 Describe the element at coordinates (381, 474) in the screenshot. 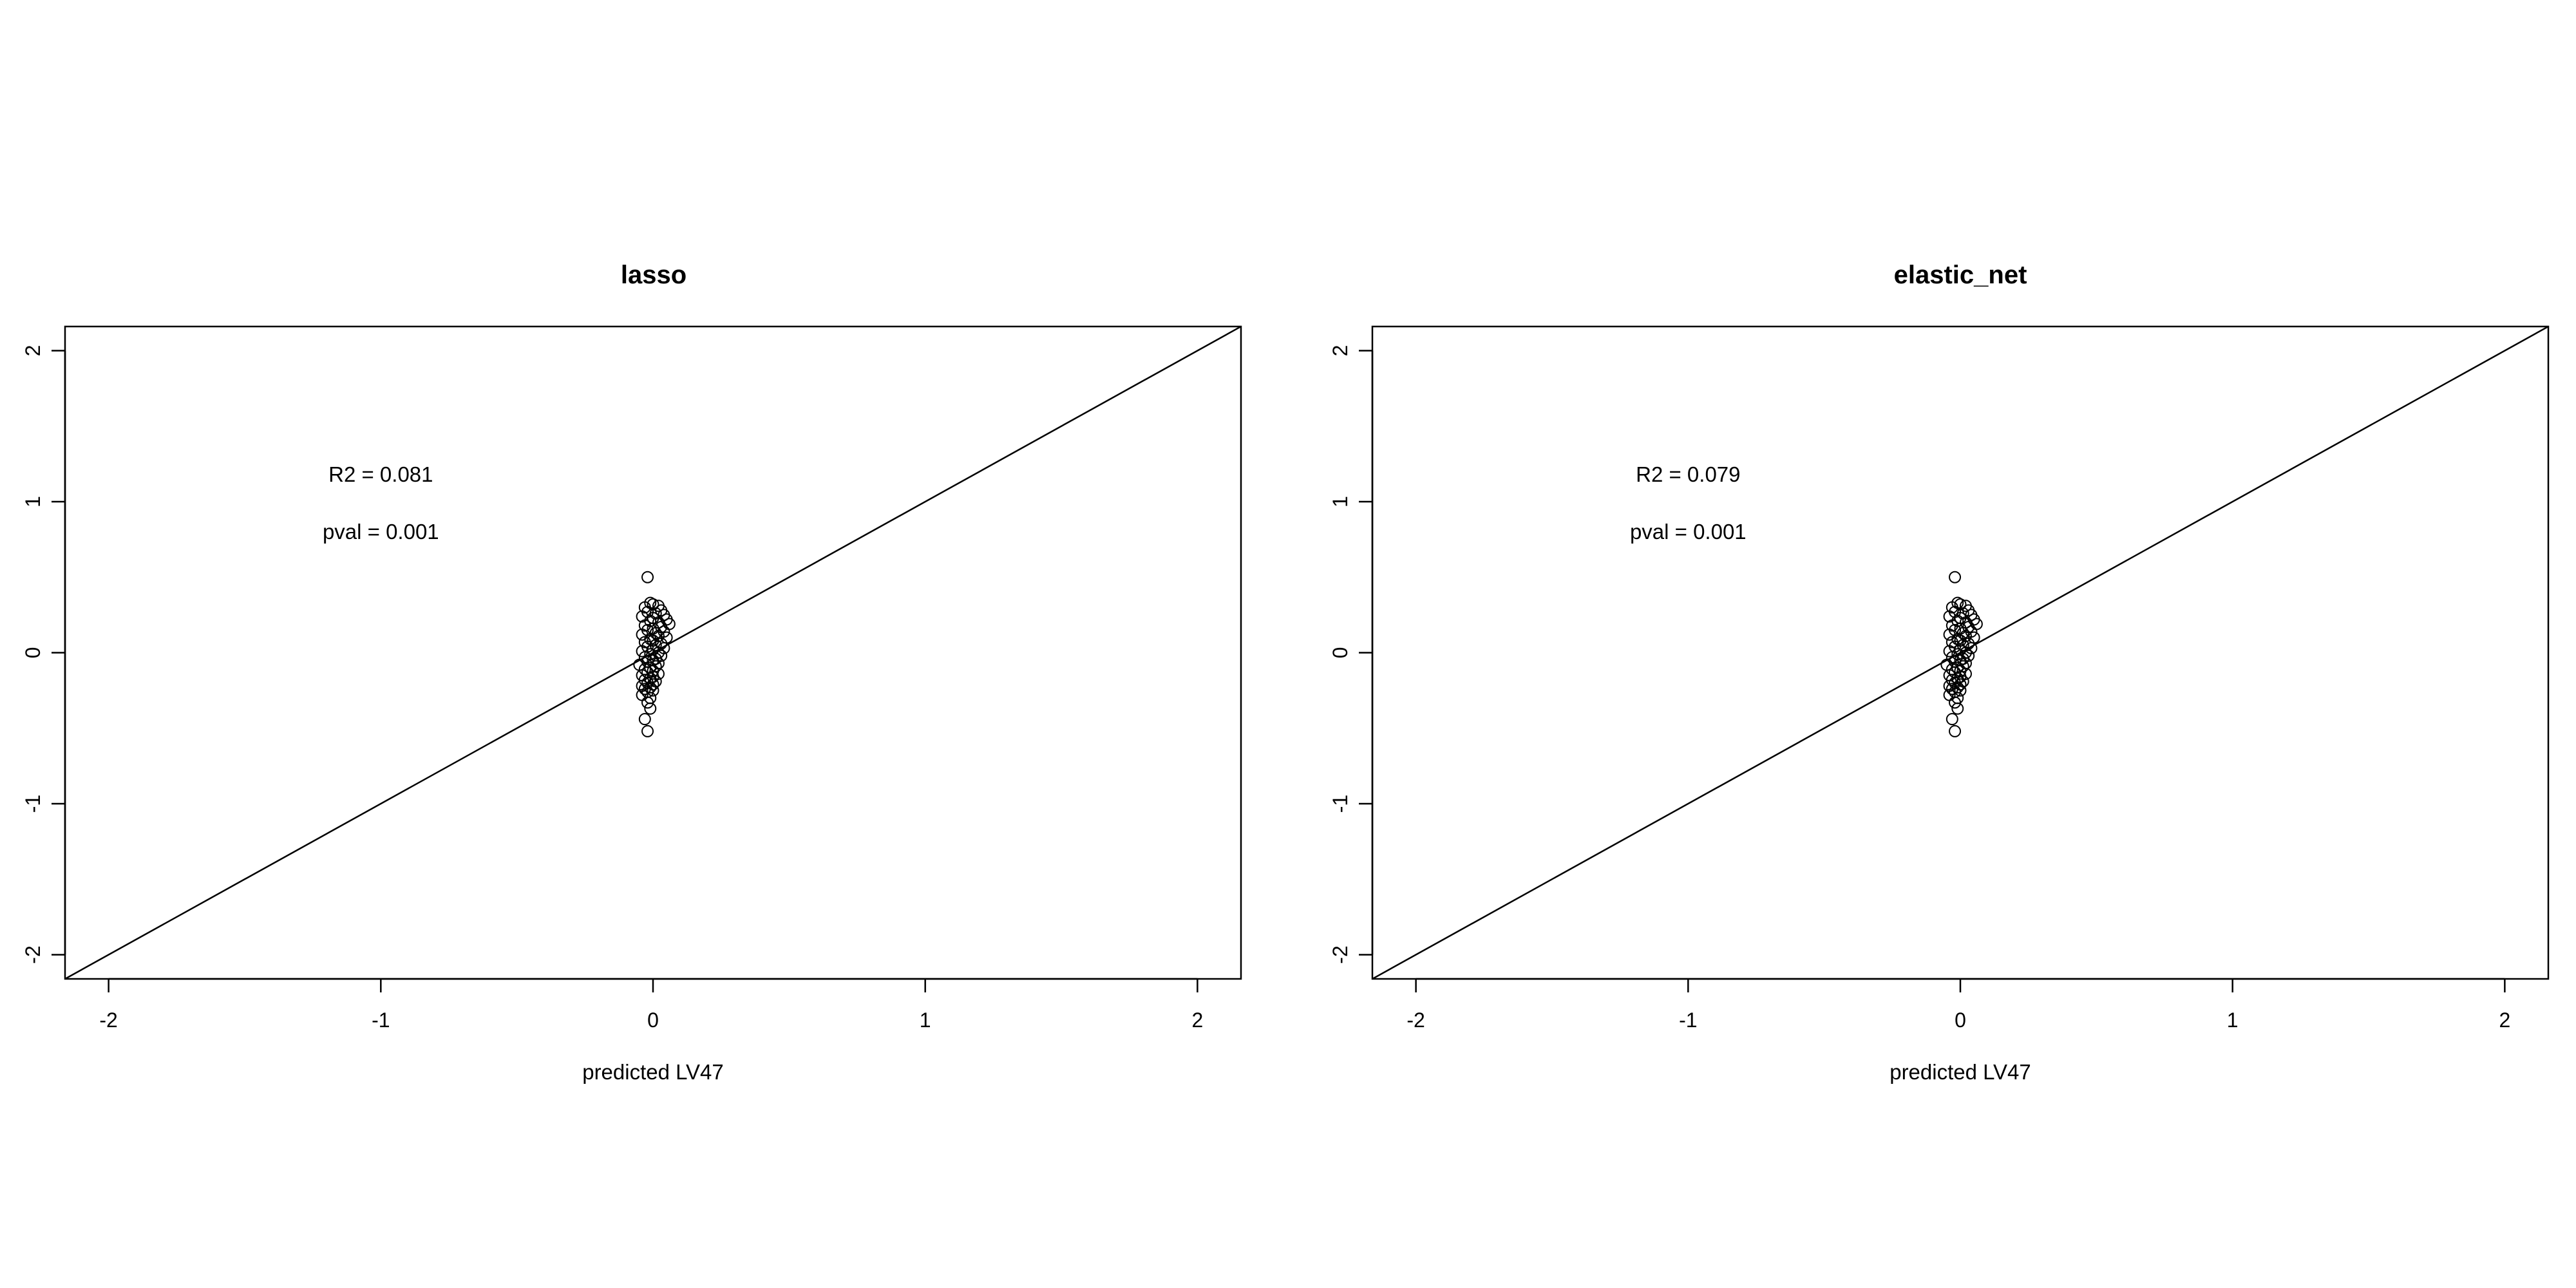

I see `r2-annotation: R2 = 0.081` at that location.